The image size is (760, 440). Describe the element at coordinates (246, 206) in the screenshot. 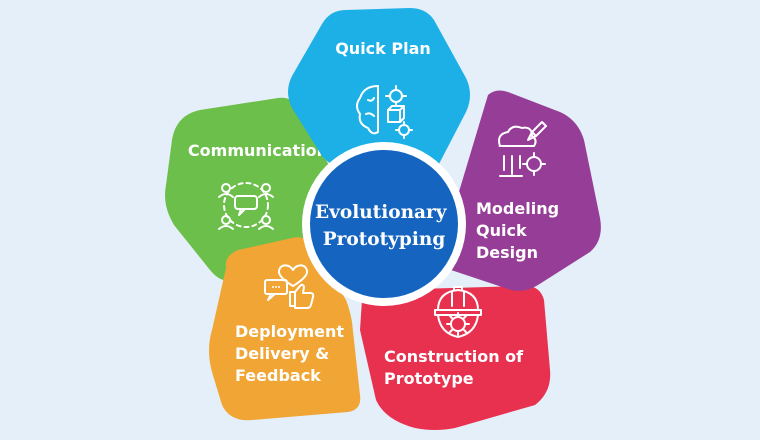

I see `team-chat-icon` at that location.